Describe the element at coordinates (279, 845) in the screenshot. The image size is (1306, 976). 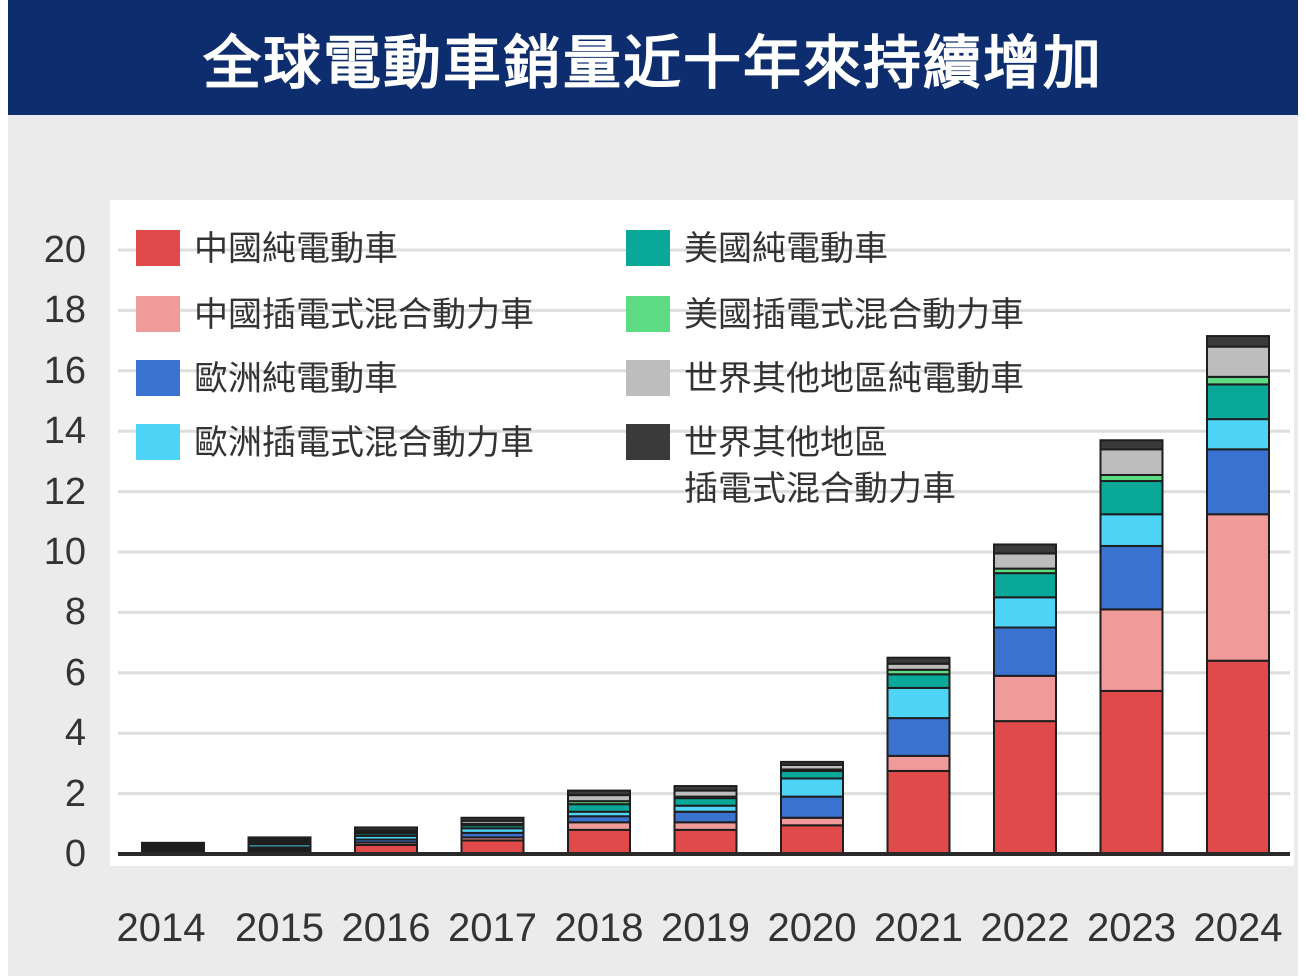
I see `bar-stack-2015` at that location.